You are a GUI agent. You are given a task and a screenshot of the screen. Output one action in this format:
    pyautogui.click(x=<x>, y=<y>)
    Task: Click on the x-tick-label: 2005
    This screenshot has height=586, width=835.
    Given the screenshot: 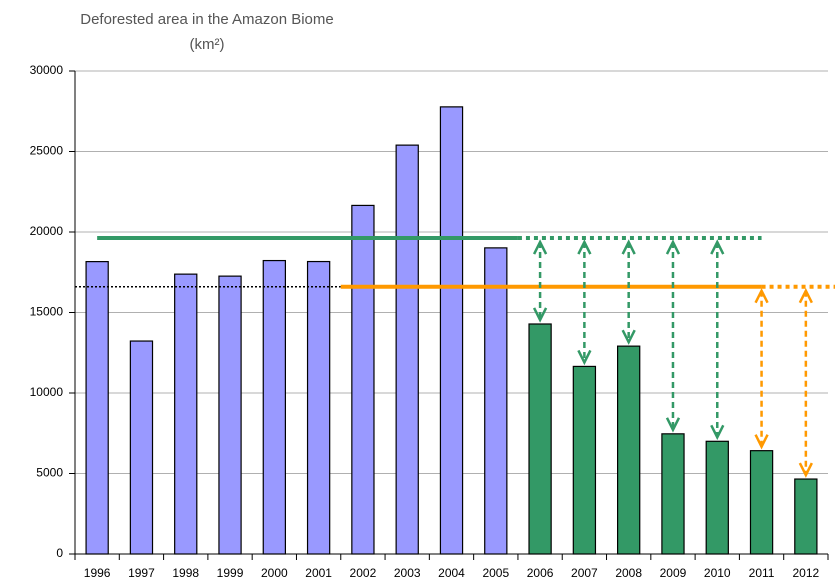 What is the action you would take?
    pyautogui.click(x=495, y=573)
    